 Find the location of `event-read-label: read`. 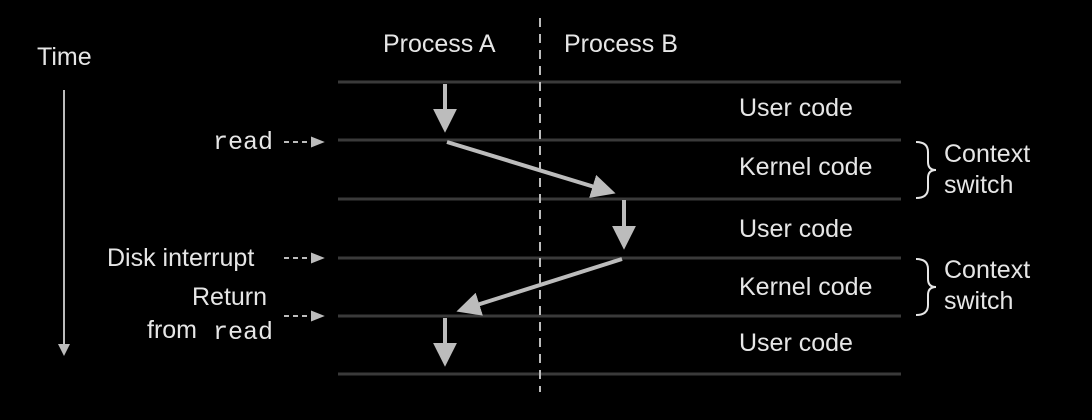

event-read-label: read is located at coordinates (243, 142).